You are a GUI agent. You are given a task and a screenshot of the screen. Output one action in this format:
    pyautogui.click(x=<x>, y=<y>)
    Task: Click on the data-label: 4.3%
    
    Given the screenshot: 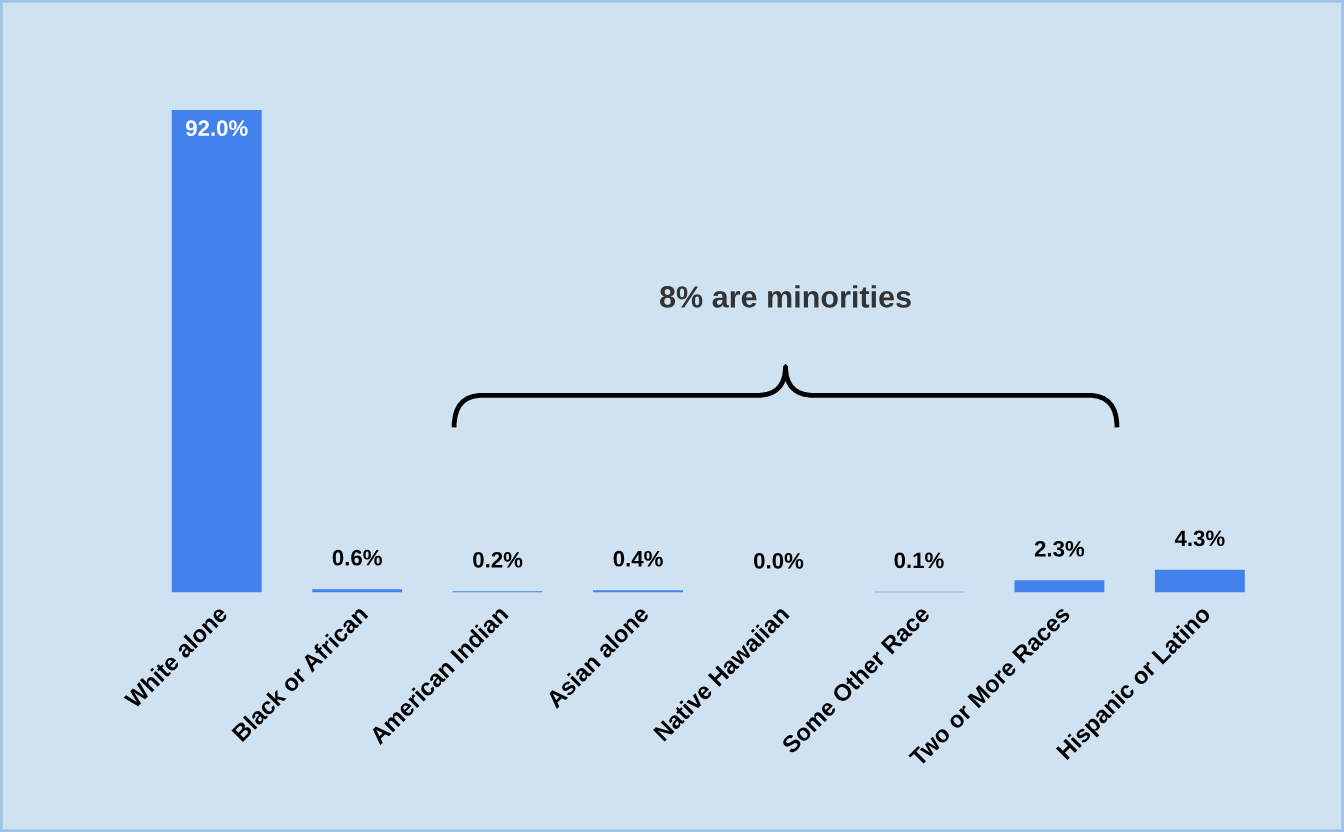 What is the action you would take?
    pyautogui.click(x=1199, y=538)
    